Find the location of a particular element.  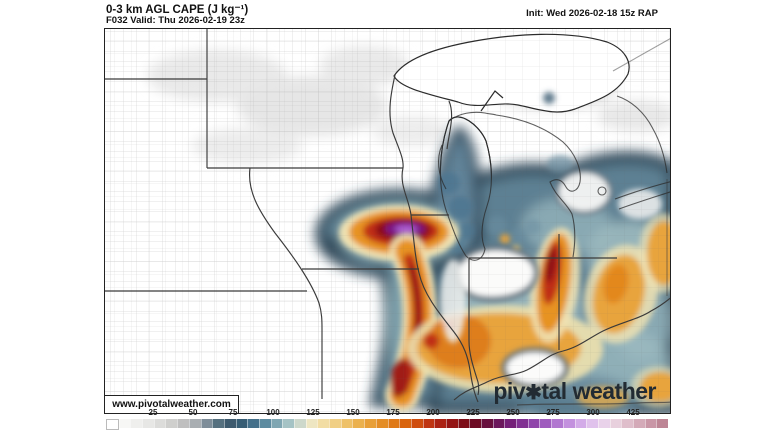

colorbar-tick: 100 is located at coordinates (273, 412).